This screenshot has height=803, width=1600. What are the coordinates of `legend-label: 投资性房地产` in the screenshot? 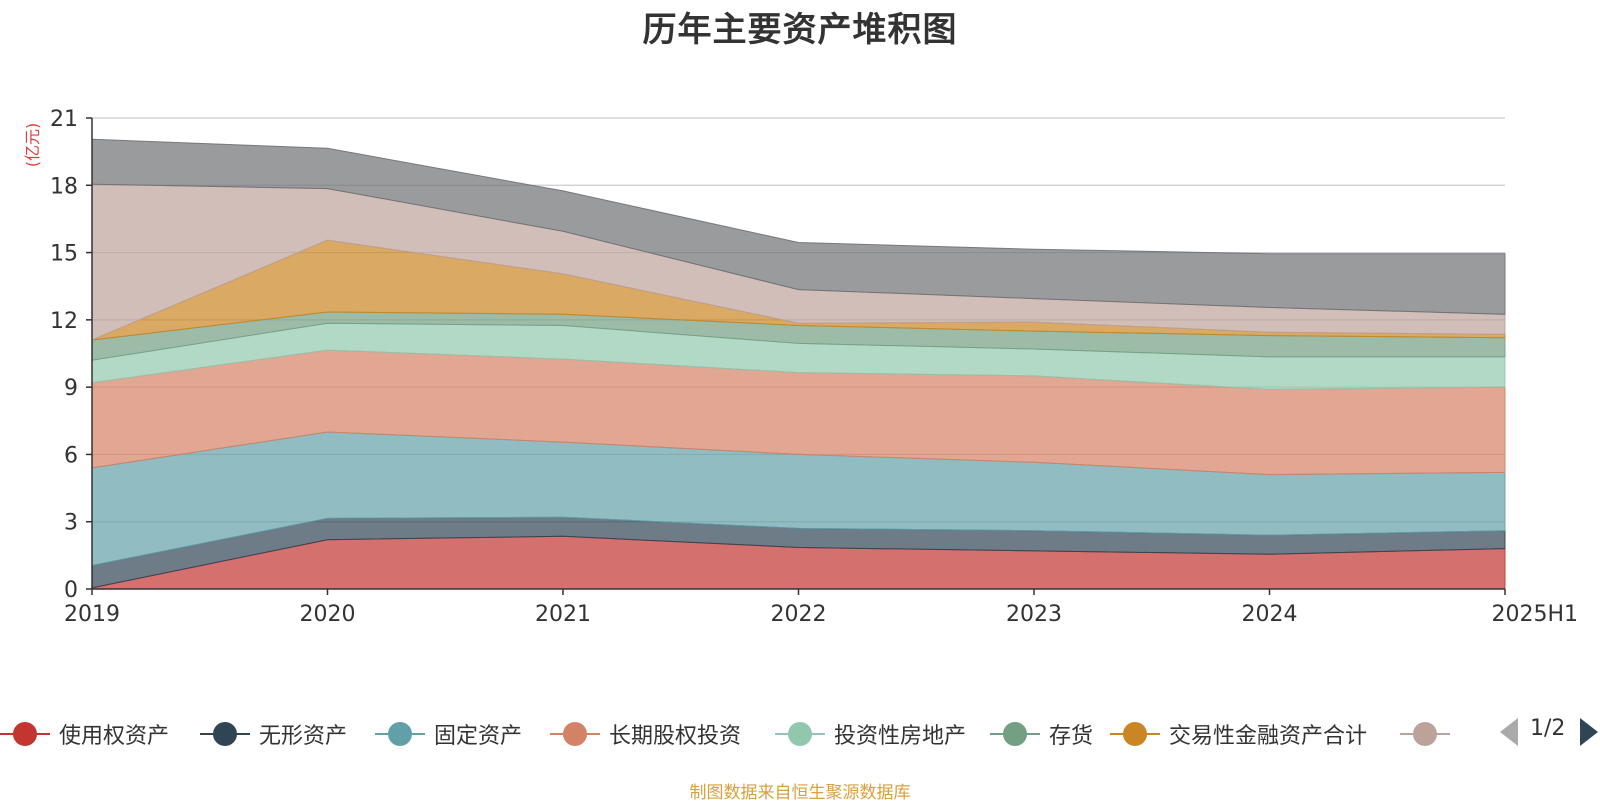 It's located at (900, 736).